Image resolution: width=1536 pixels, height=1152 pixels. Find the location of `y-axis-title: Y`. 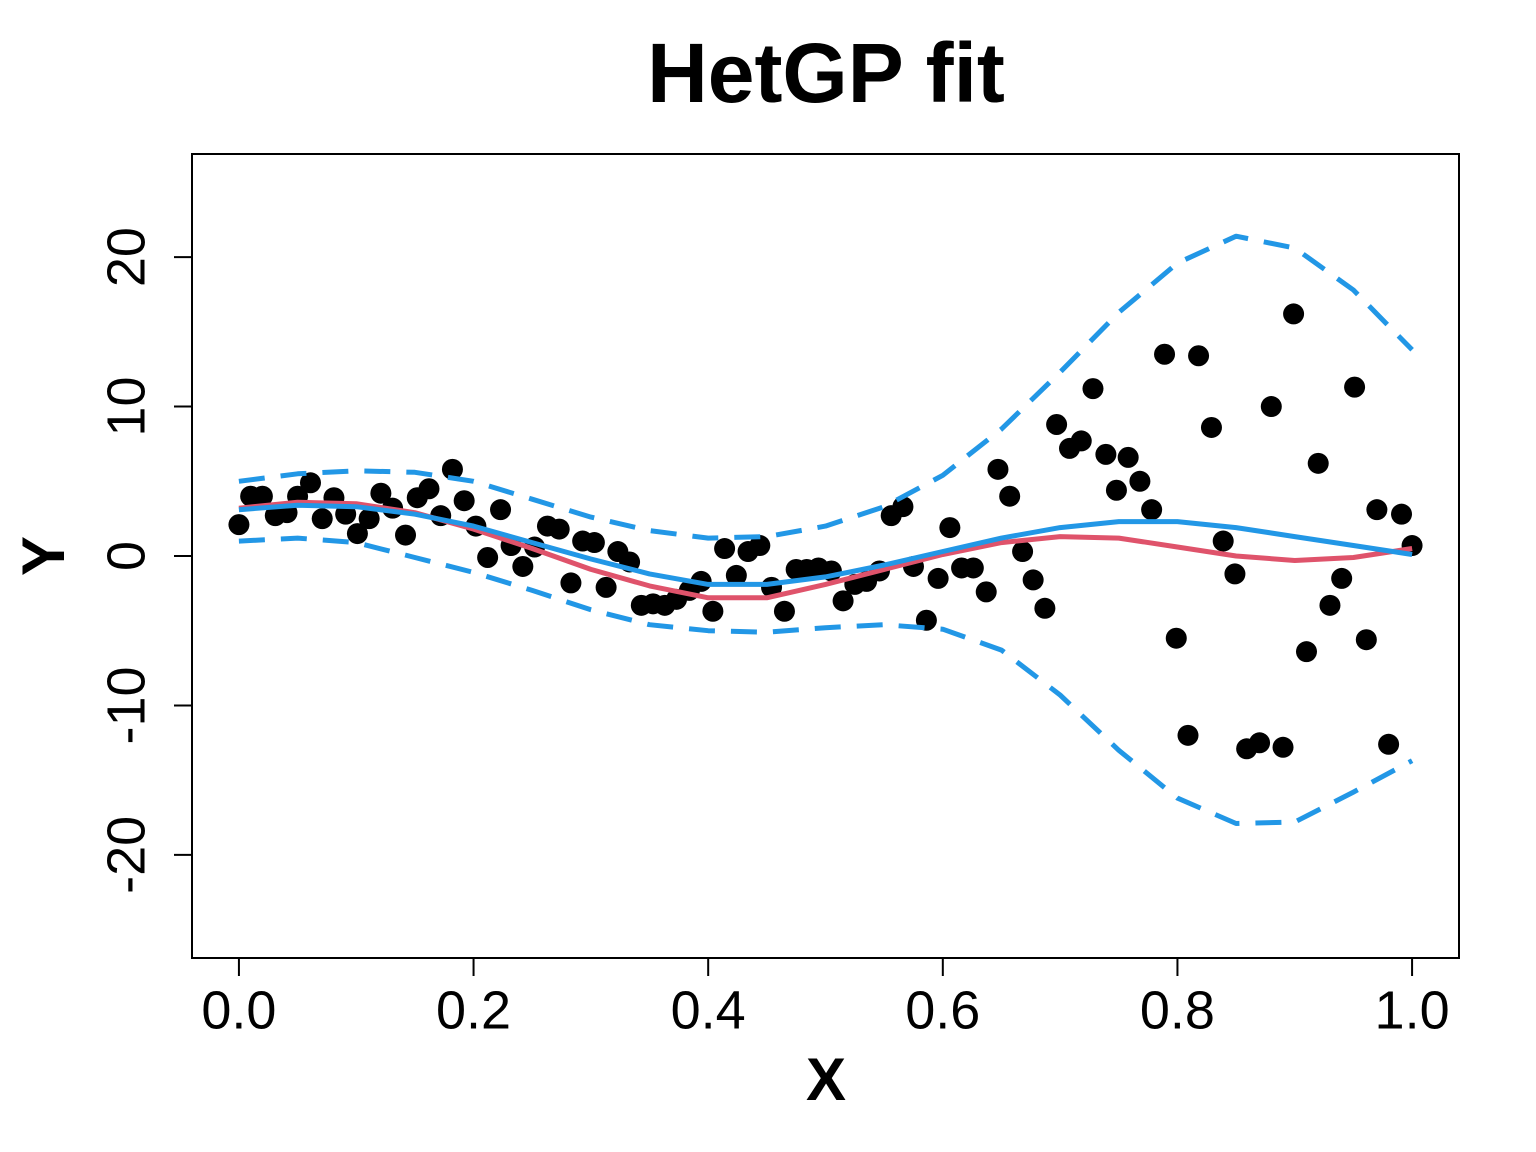

y-axis-title: Y is located at coordinates (43, 556).